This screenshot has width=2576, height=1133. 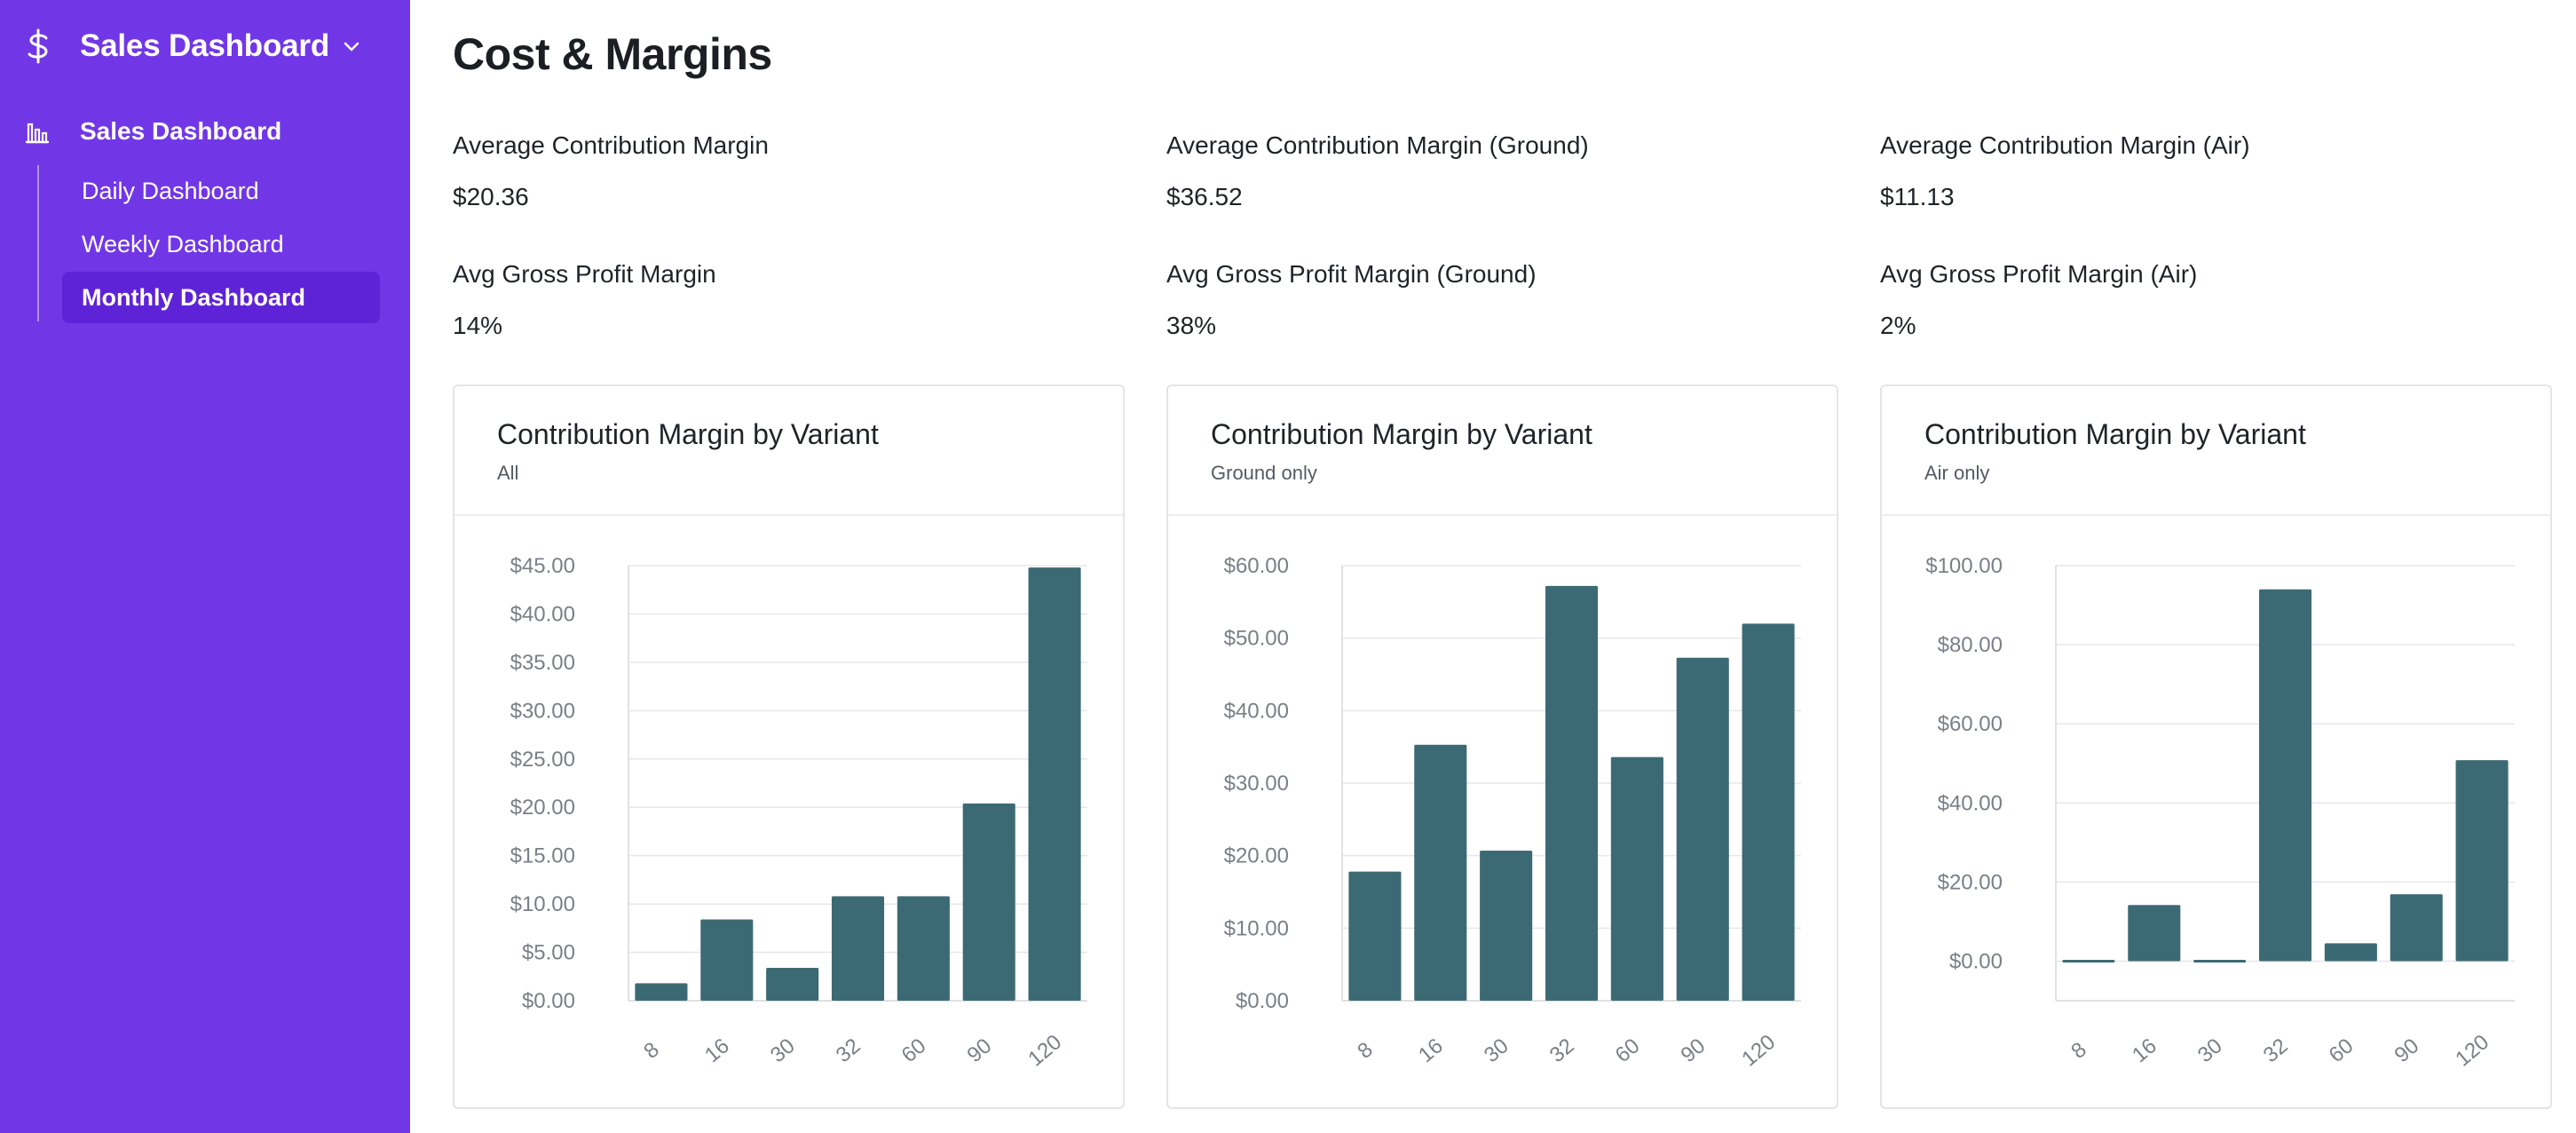 I want to click on chart-card-header: Contribution Margin by Variant All, so click(x=788, y=451).